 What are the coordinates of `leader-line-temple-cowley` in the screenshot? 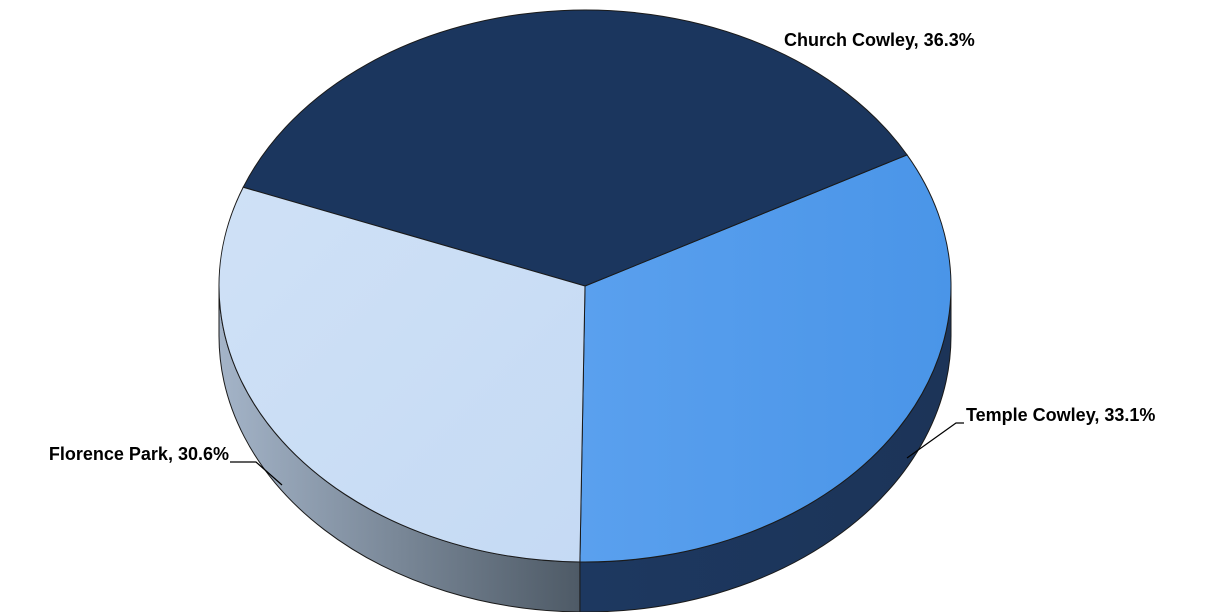 It's located at (935, 440).